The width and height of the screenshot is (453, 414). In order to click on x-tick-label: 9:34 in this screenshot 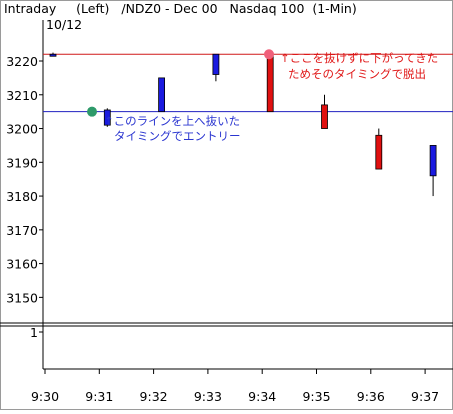, I will do `click(262, 396)`.